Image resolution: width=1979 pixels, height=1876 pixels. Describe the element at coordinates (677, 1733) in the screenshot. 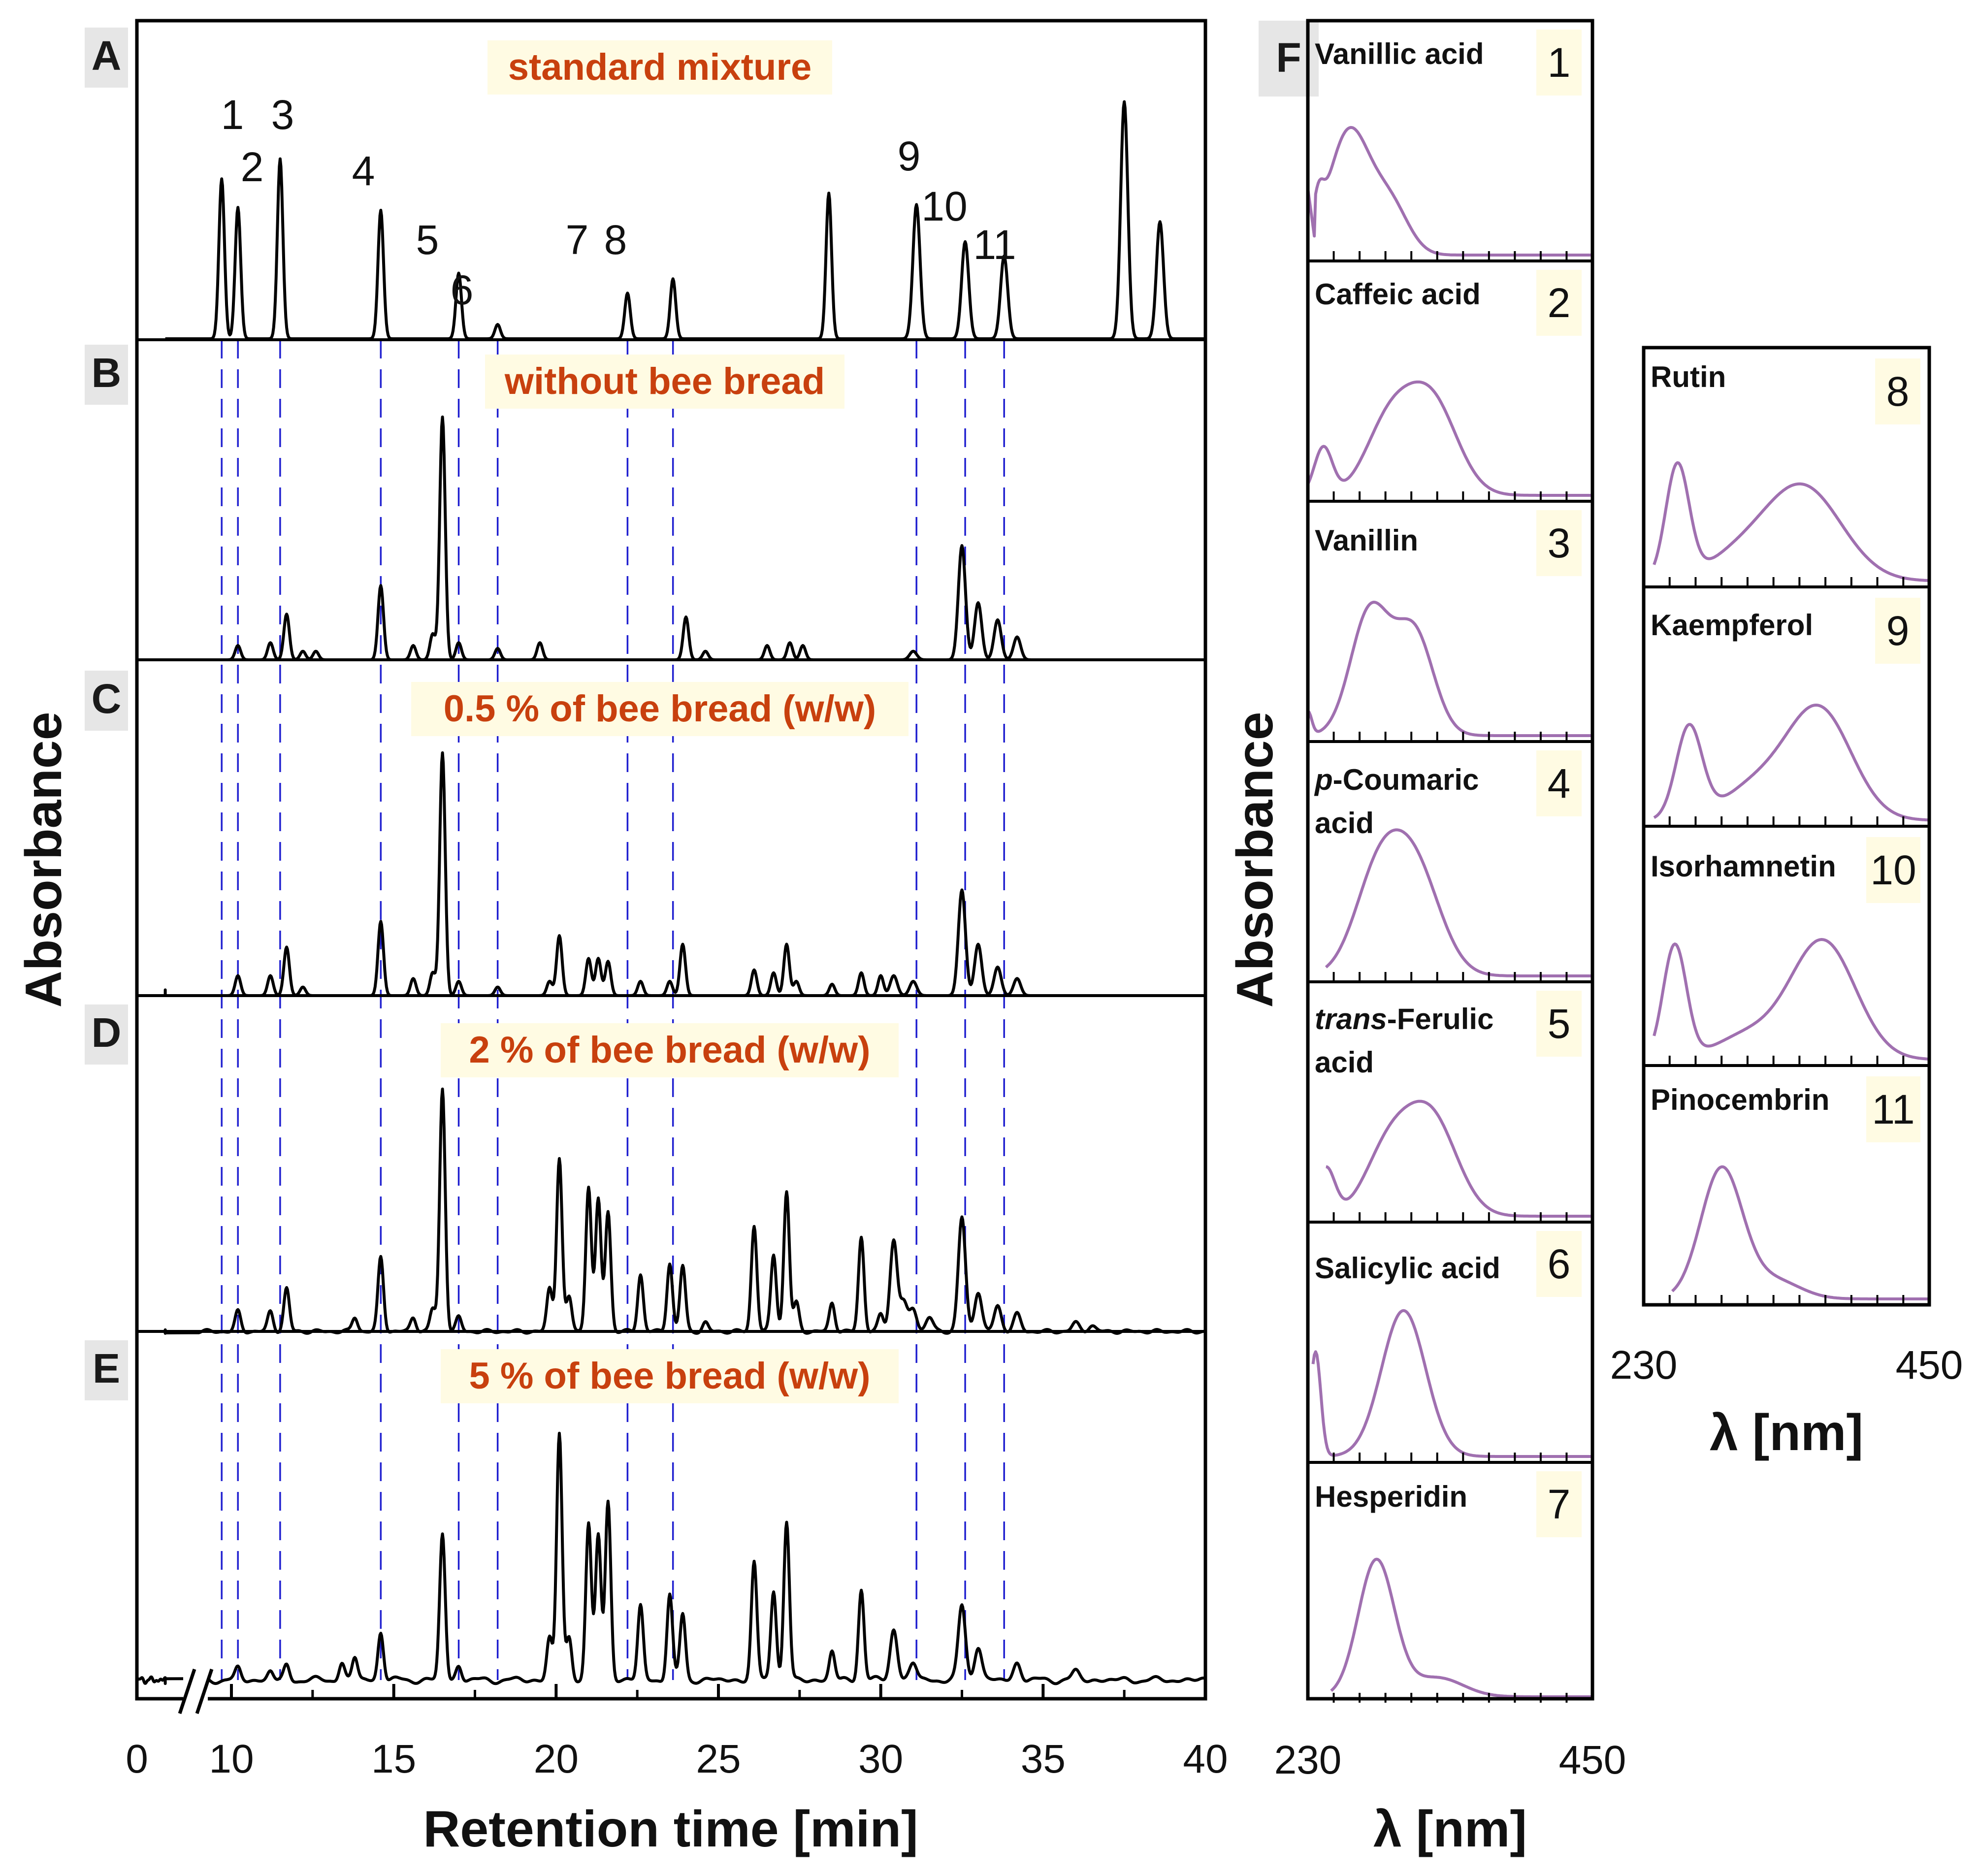

I see `x-axis-ticks: 0 10 15 20 25 30 35 40` at that location.